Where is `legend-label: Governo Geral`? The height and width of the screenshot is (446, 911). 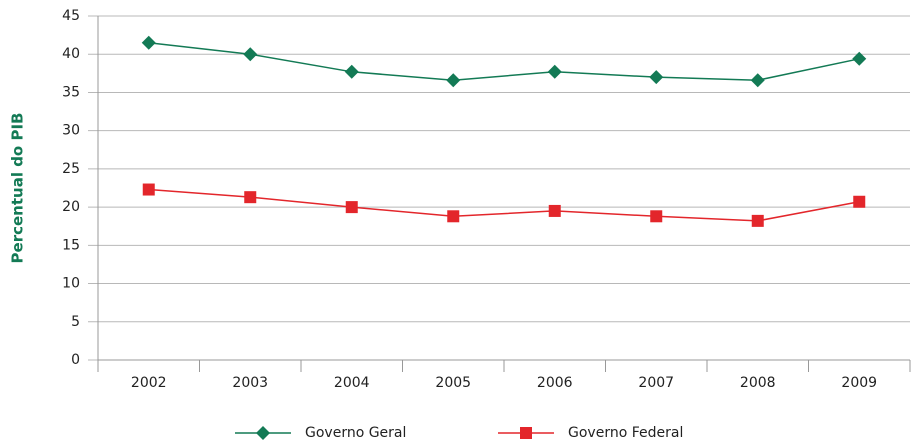
legend-label: Governo Geral is located at coordinates (355, 433).